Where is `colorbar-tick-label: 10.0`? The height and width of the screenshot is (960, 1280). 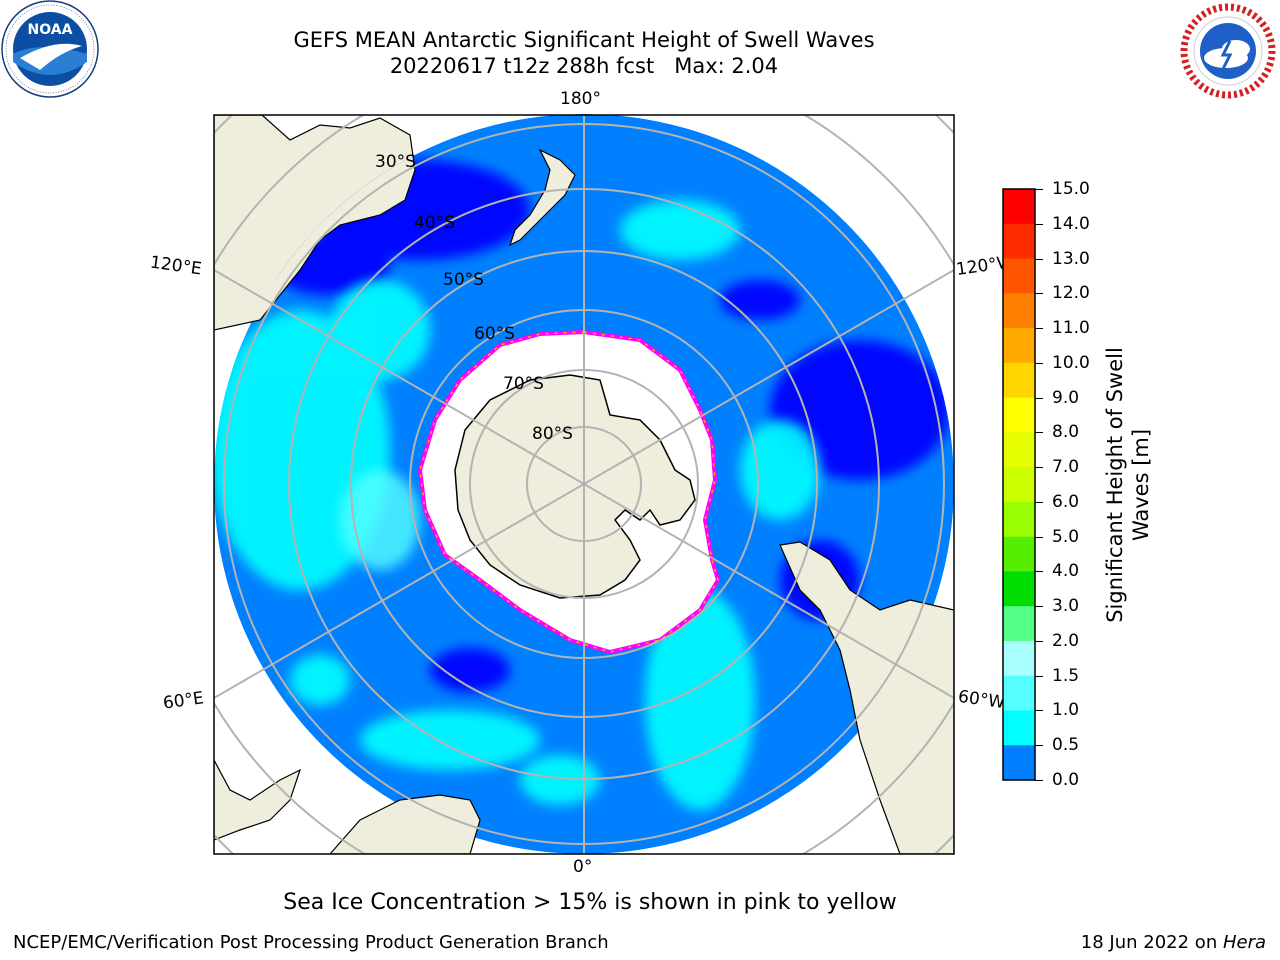
colorbar-tick-label: 10.0 is located at coordinates (1071, 362).